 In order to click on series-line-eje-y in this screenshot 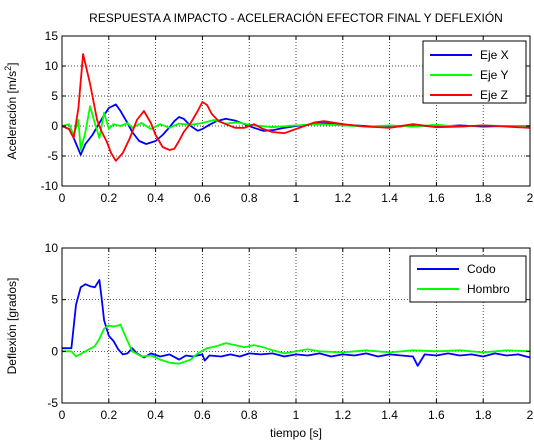, I will do `click(295, 128)`.